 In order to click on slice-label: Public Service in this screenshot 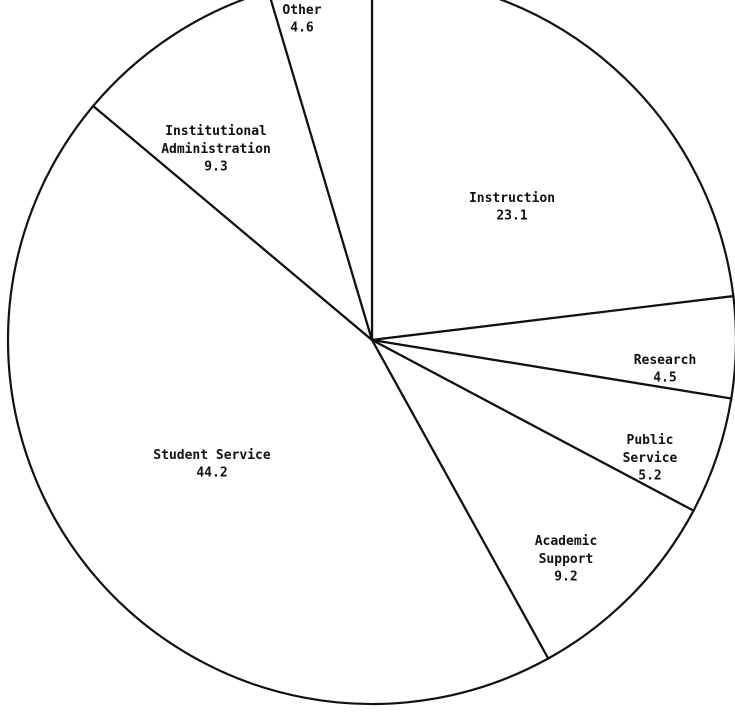, I will do `click(650, 449)`.